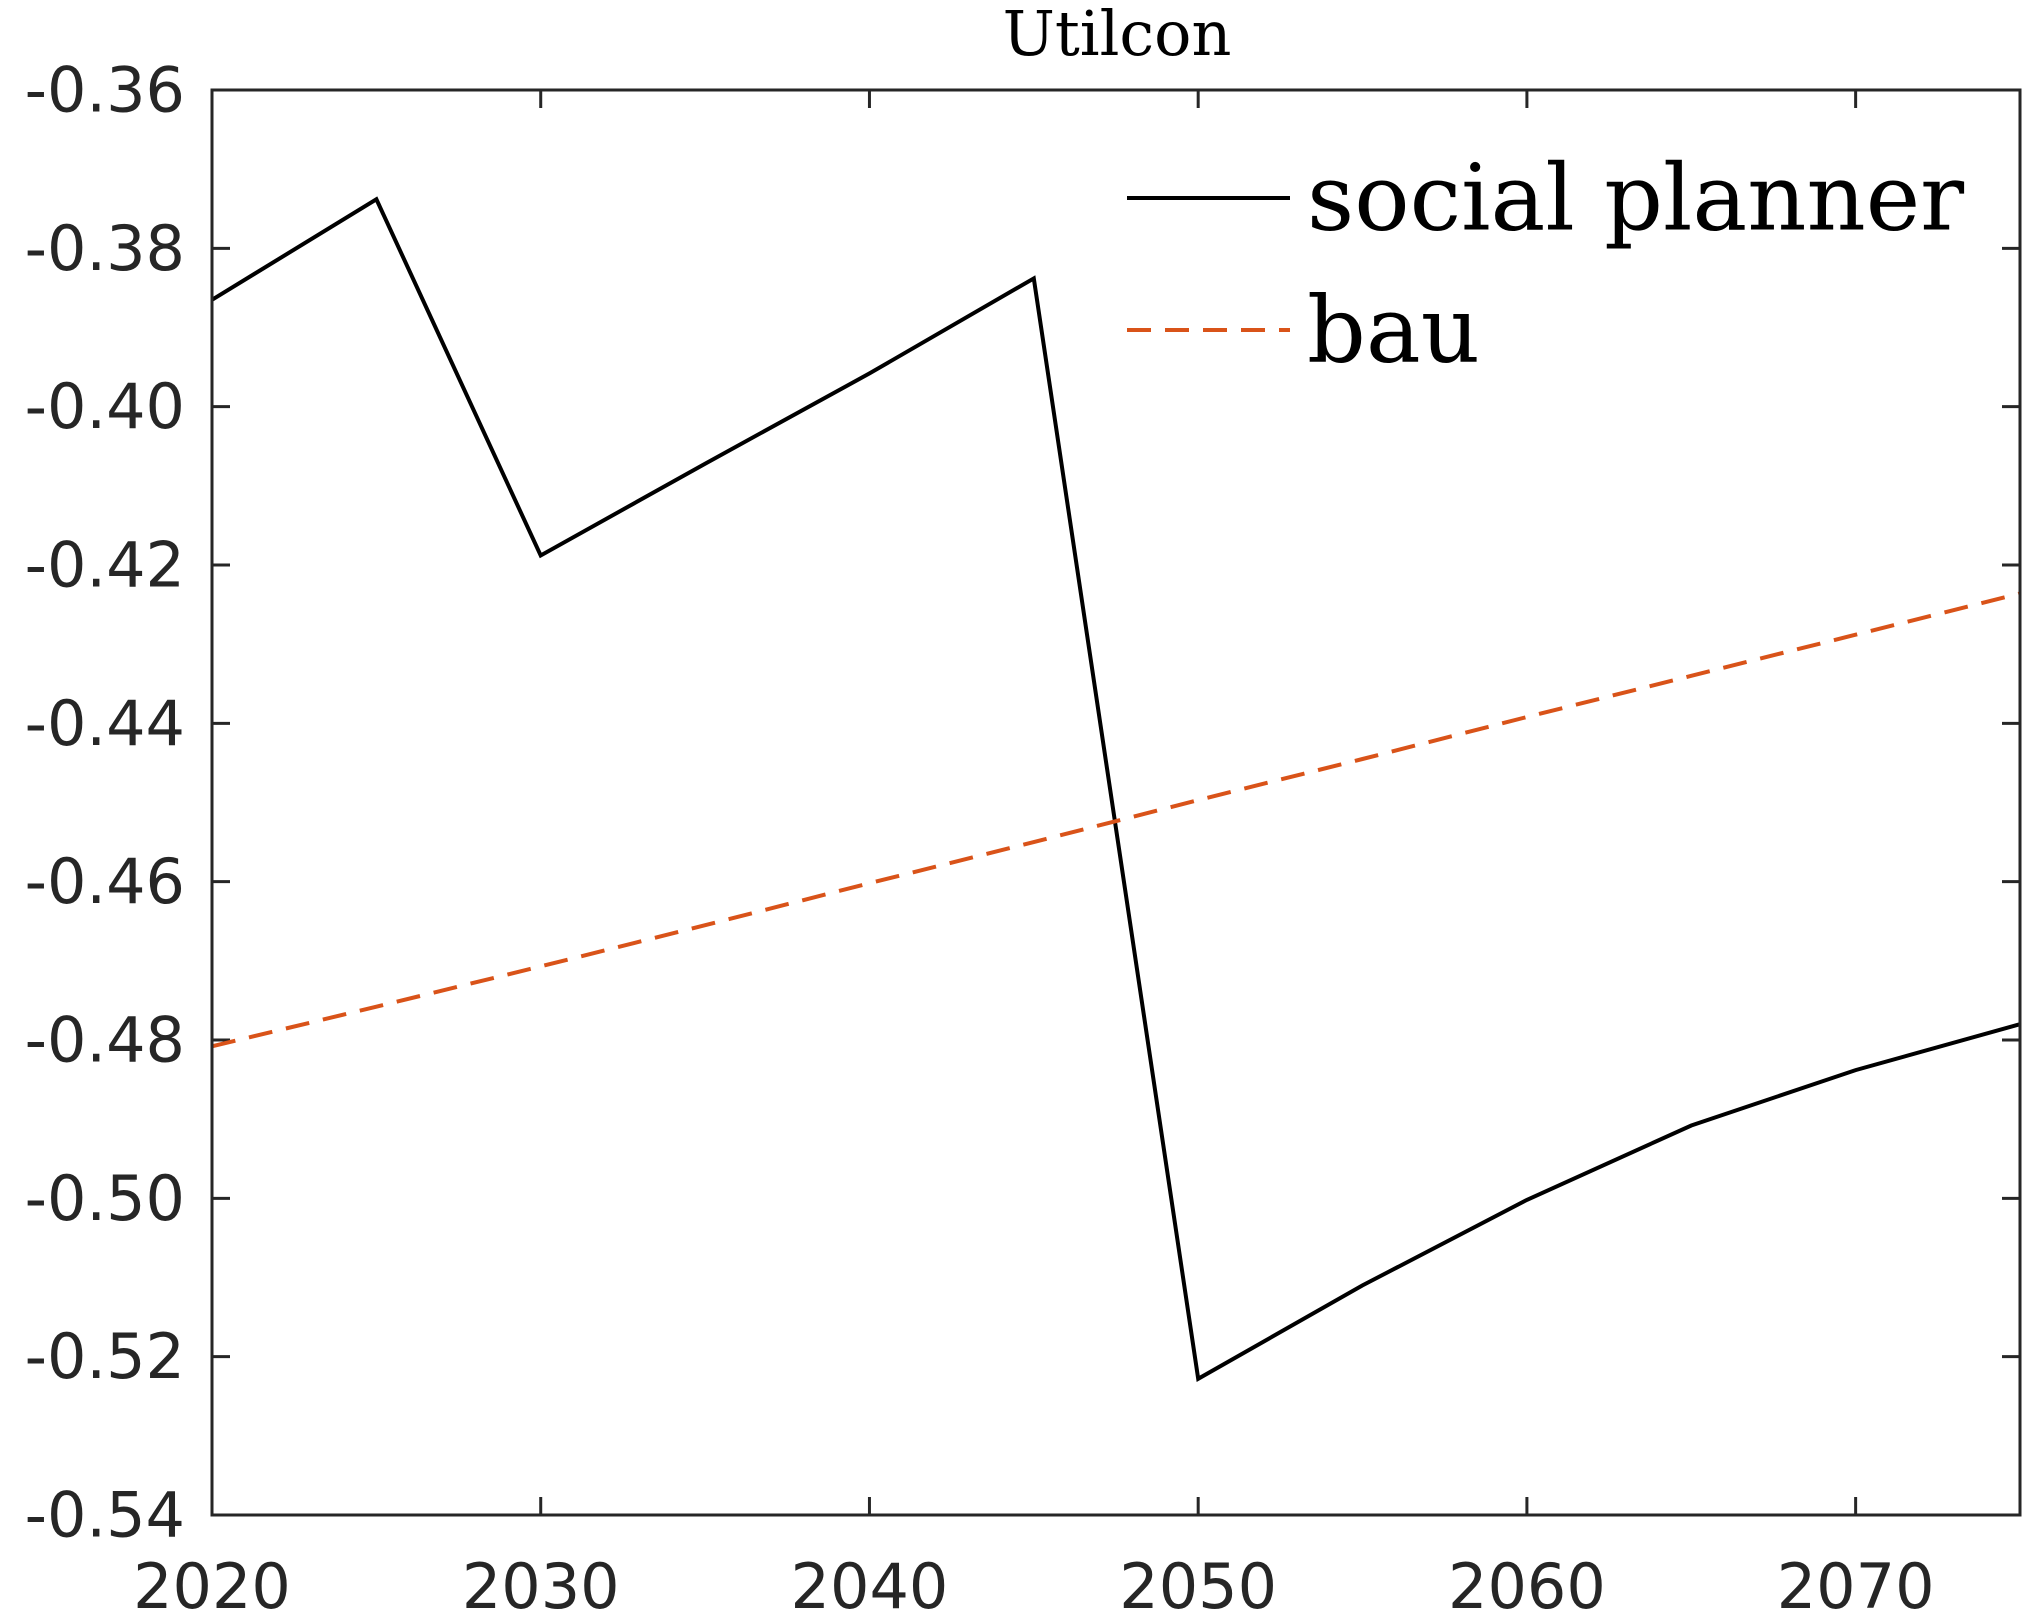 Image resolution: width=2023 pixels, height=1613 pixels. I want to click on chart-title: Utilcon, so click(1117, 35).